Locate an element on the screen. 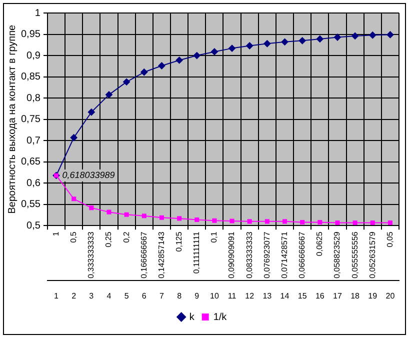 The height and width of the screenshot is (340, 411). x2-tick-label: 8 is located at coordinates (179, 295).